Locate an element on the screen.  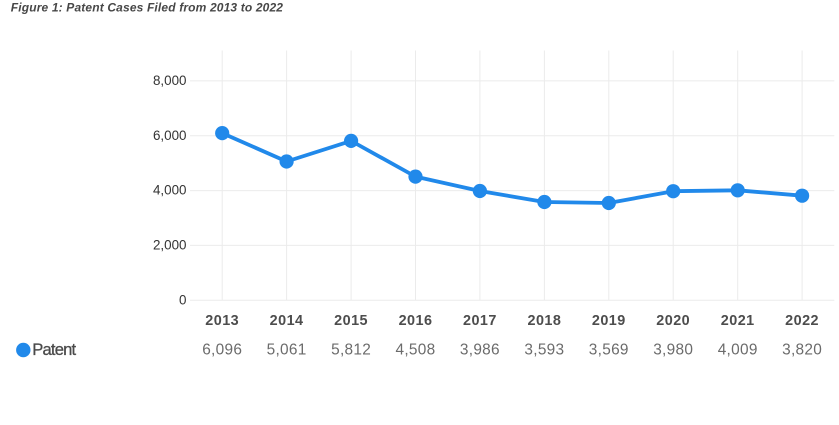
svg-text: 3,569 is located at coordinates (609, 349).